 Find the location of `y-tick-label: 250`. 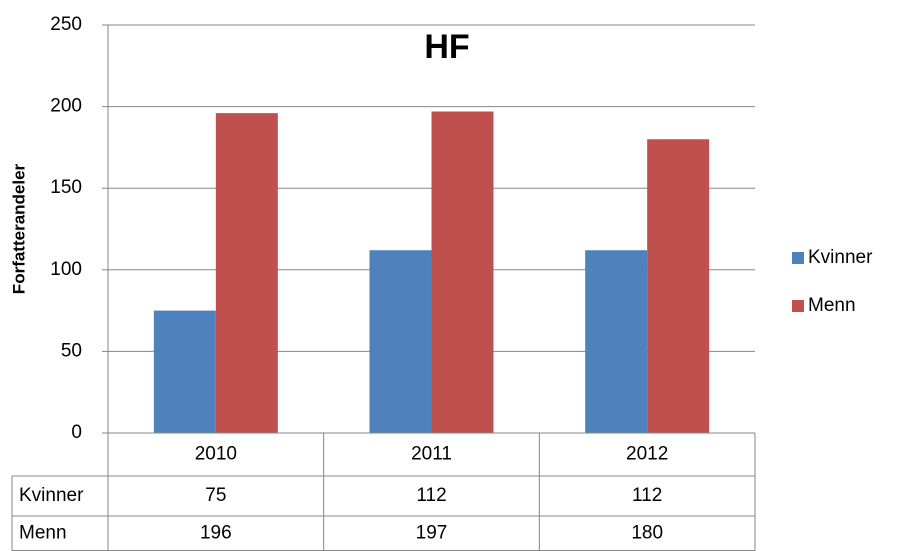

y-tick-label: 250 is located at coordinates (66, 24).